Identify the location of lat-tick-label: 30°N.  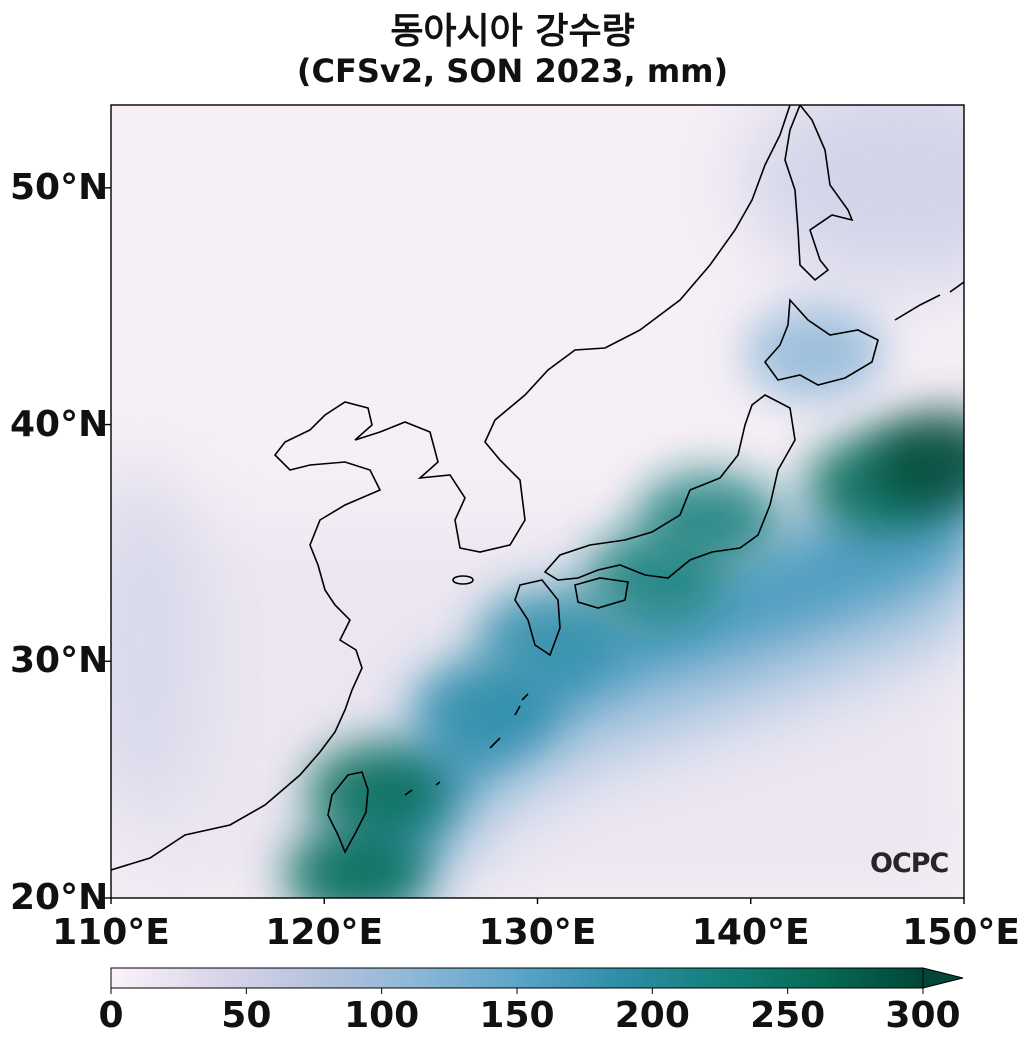
(59, 661).